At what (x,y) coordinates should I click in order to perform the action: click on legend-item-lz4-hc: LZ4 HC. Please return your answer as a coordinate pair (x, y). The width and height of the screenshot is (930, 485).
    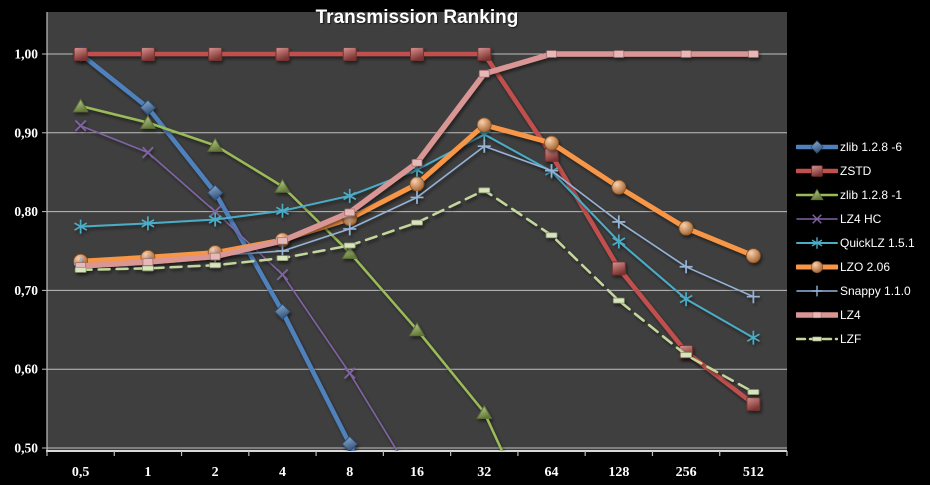
    Looking at the image, I should click on (863, 219).